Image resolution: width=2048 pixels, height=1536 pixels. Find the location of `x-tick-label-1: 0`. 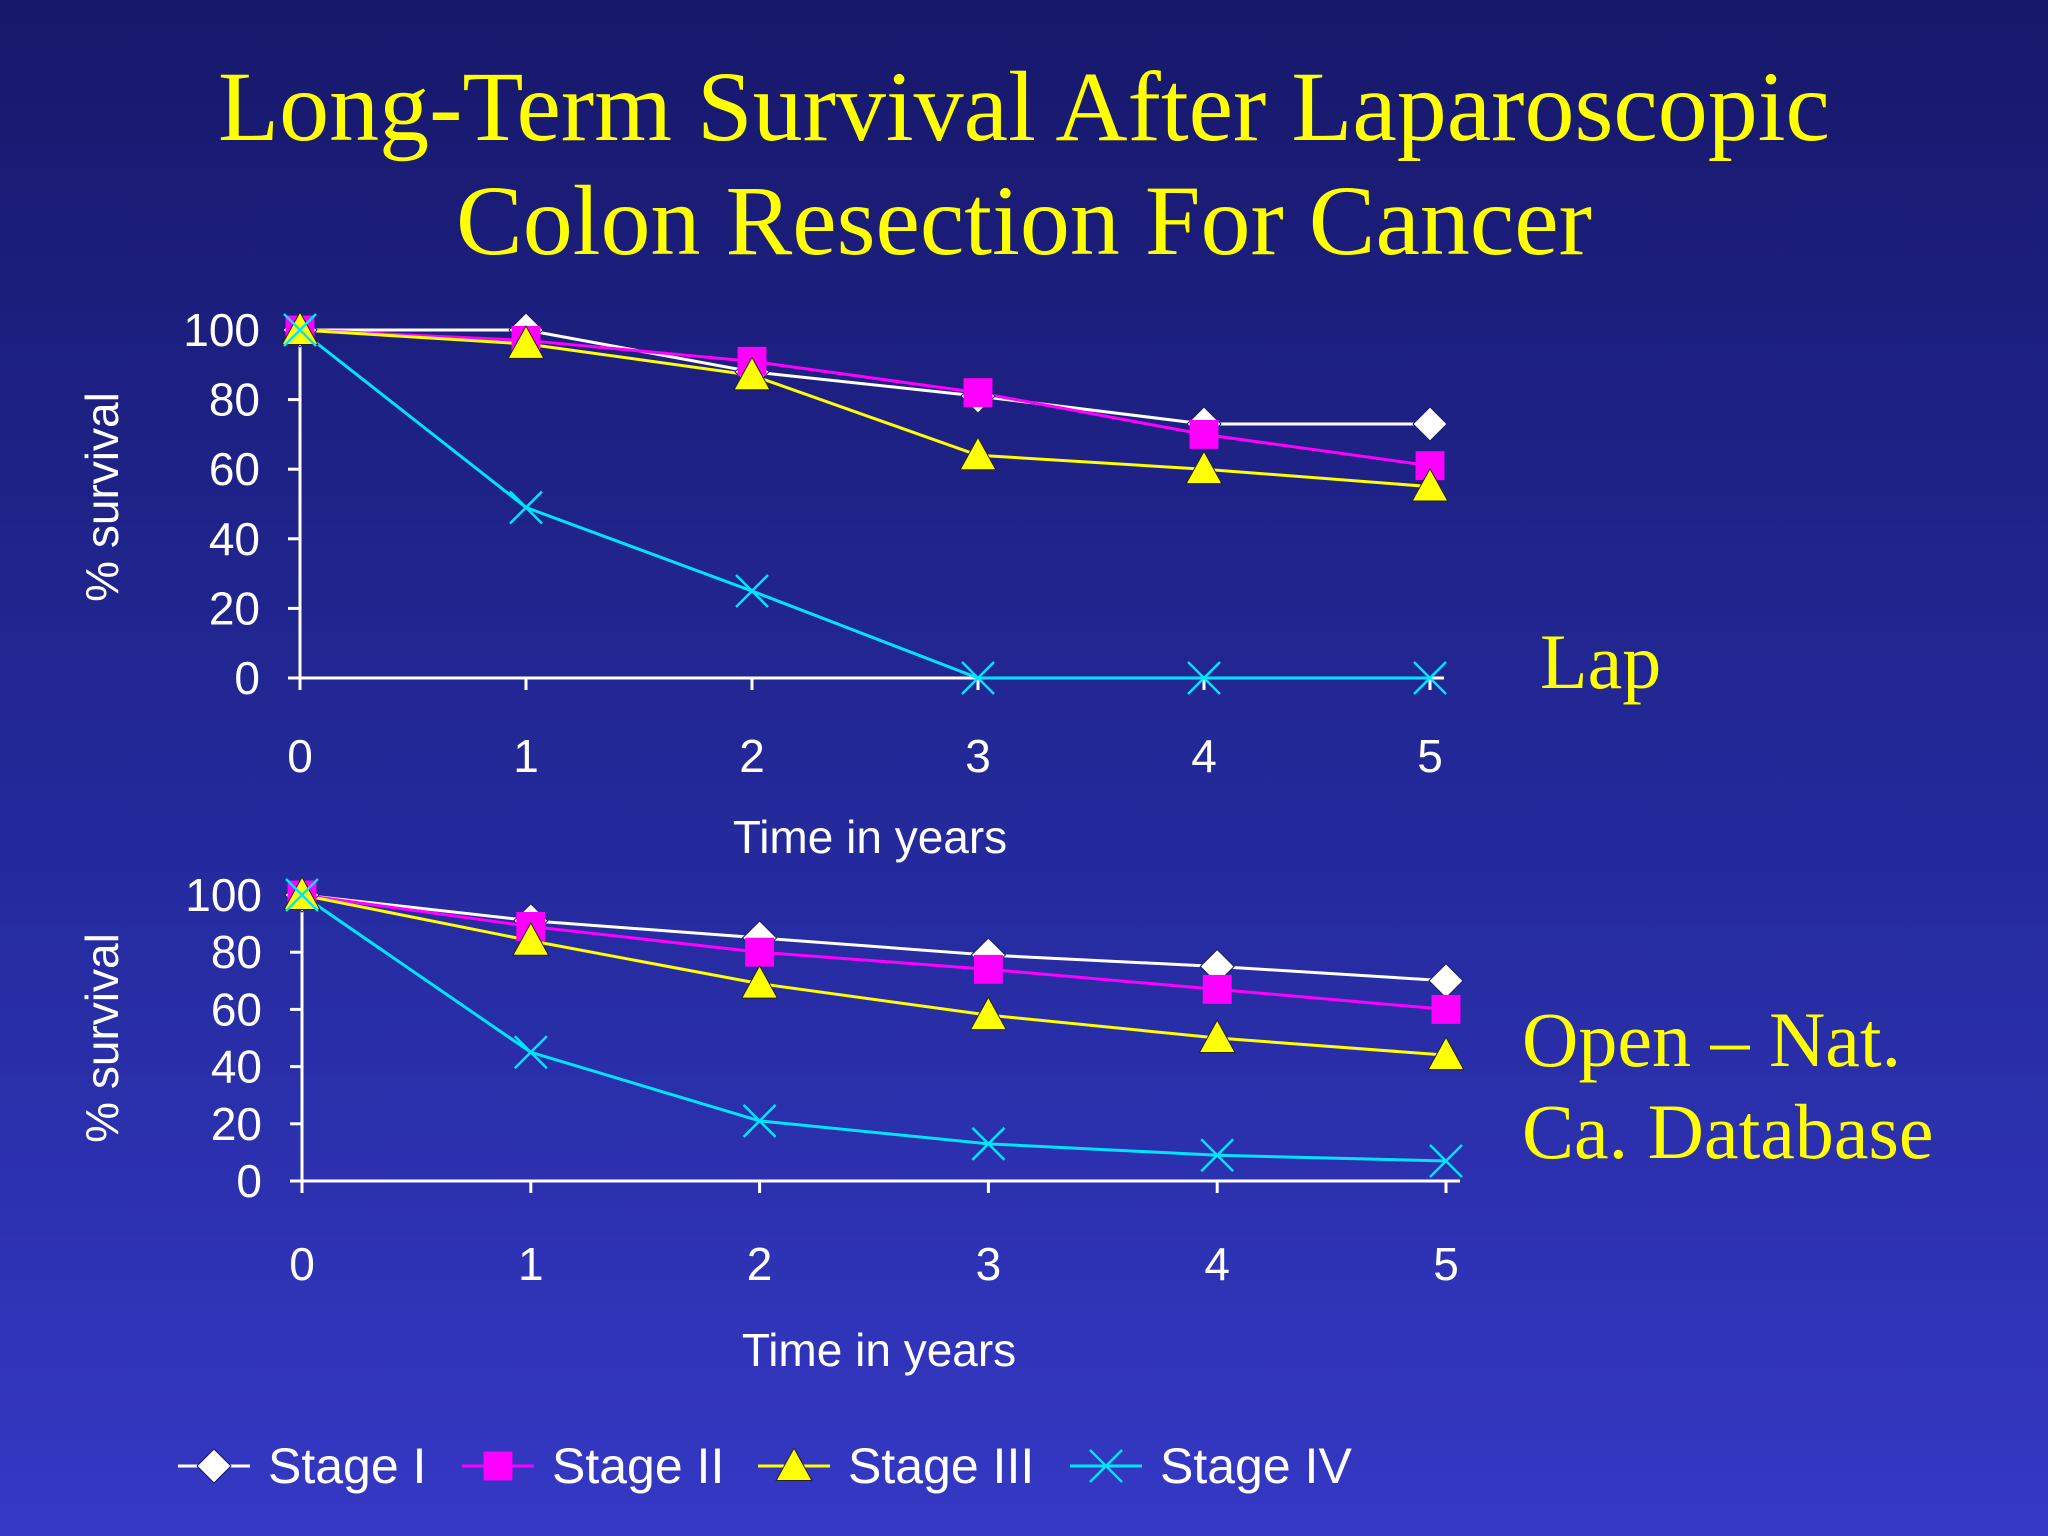

x-tick-label-1: 0 is located at coordinates (300, 756).